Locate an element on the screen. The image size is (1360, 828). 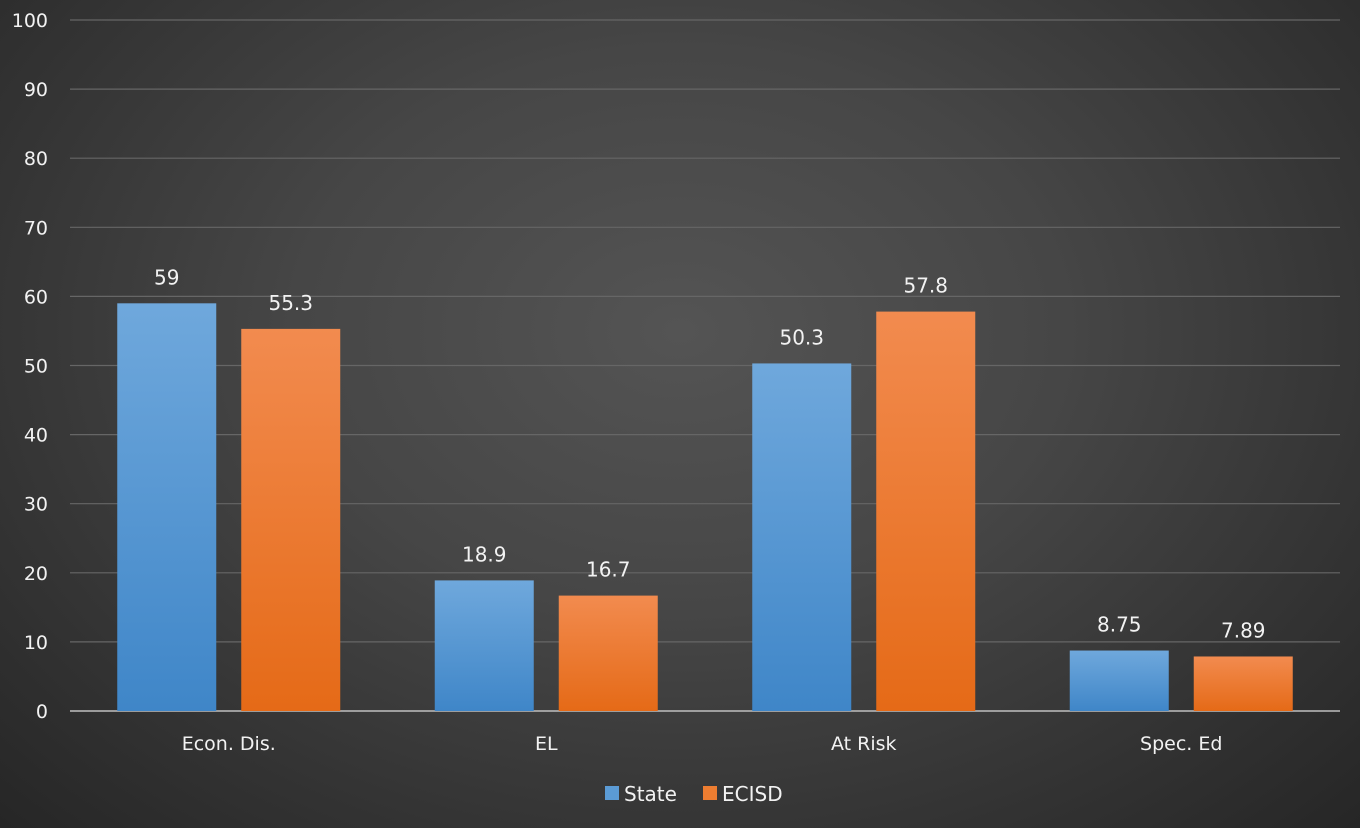
y-tick-label: 0 is located at coordinates (42, 712).